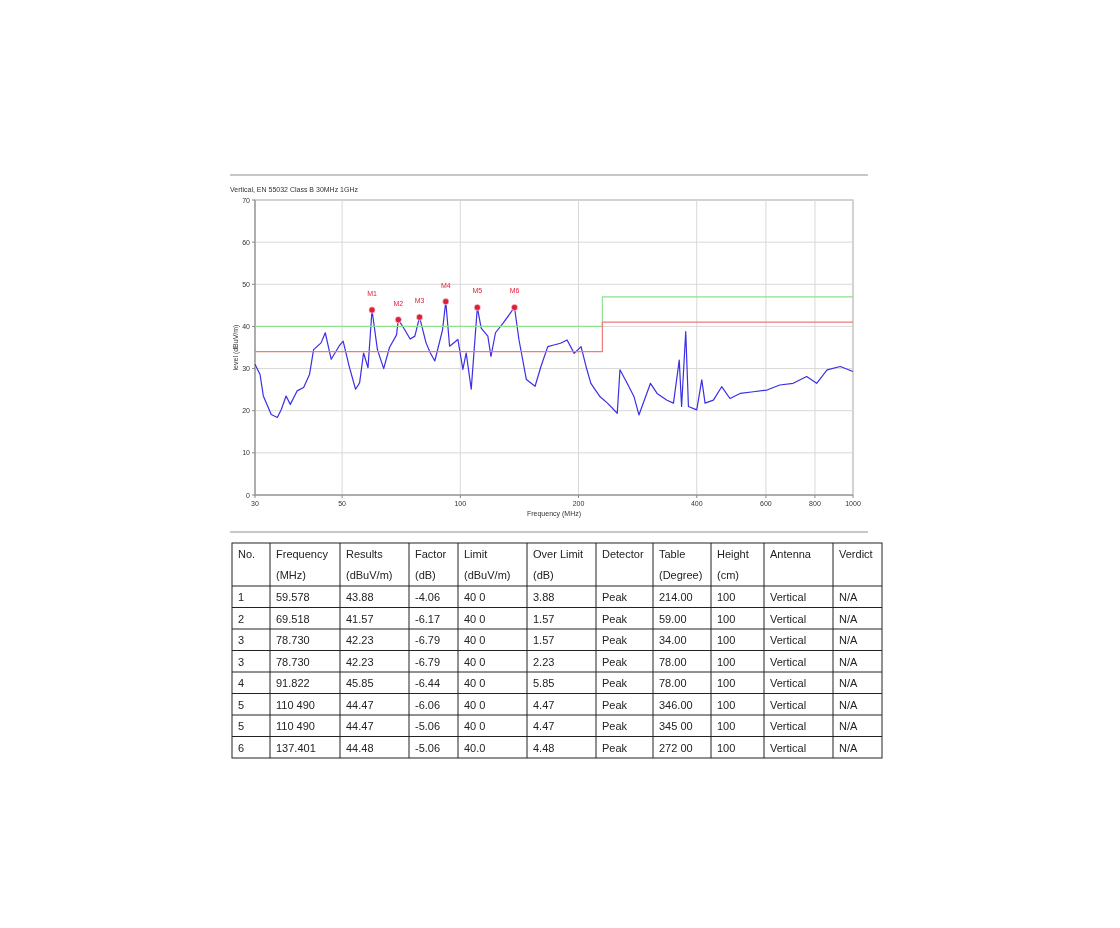 The width and height of the screenshot is (1120, 928). What do you see at coordinates (676, 747) in the screenshot?
I see `text: 272 00` at bounding box center [676, 747].